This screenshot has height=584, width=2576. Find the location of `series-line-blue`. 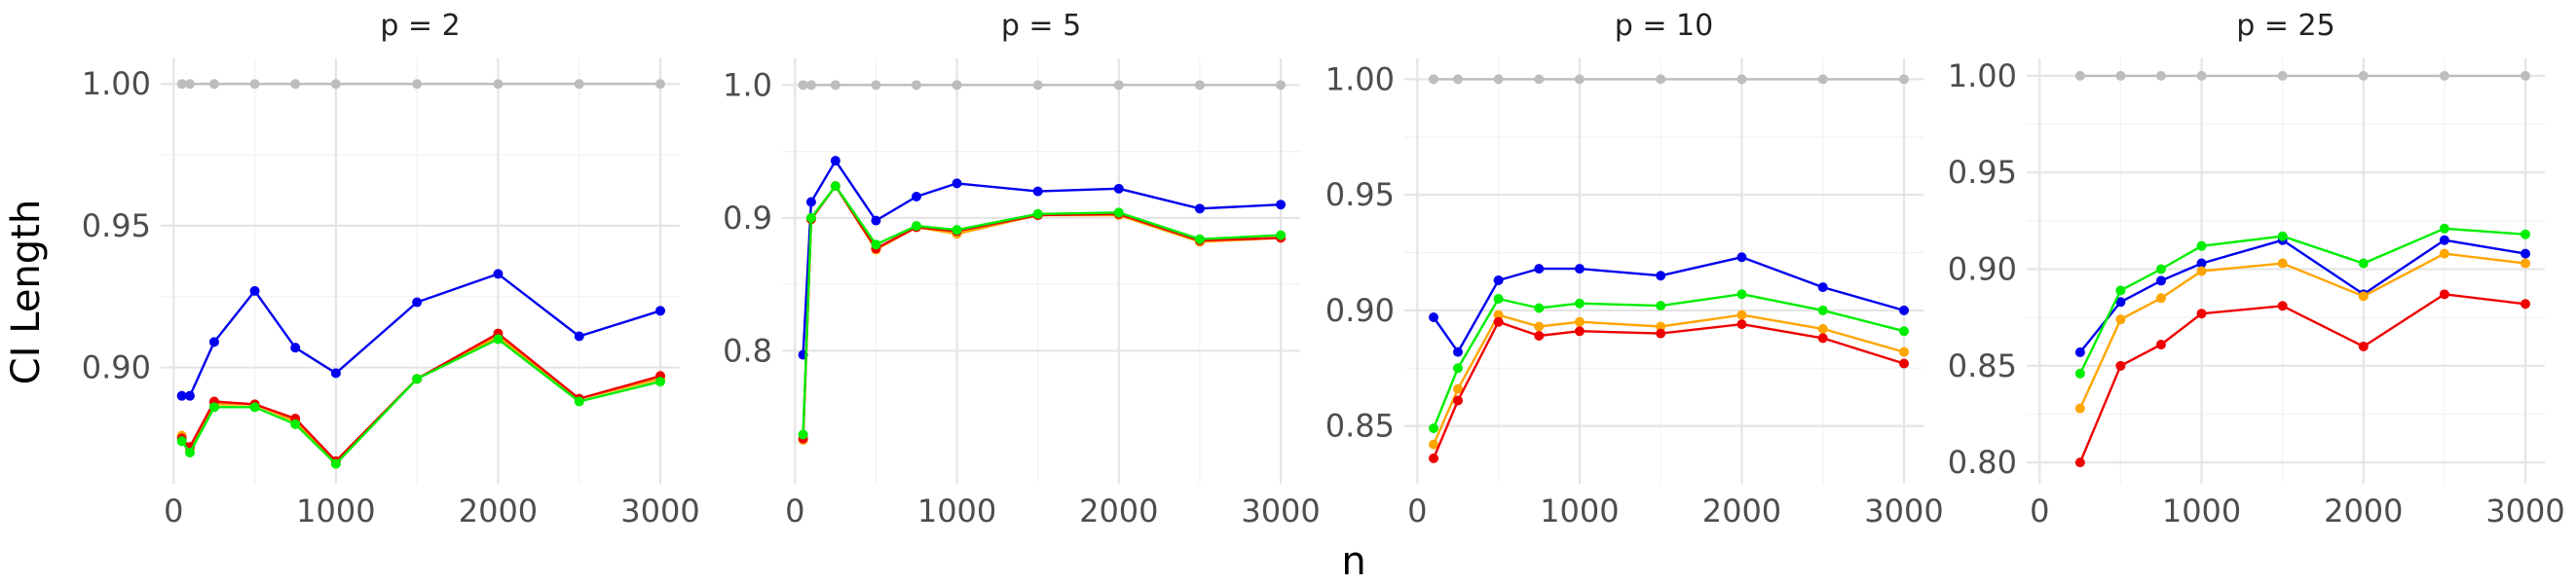

series-line-blue is located at coordinates (1042, 257).